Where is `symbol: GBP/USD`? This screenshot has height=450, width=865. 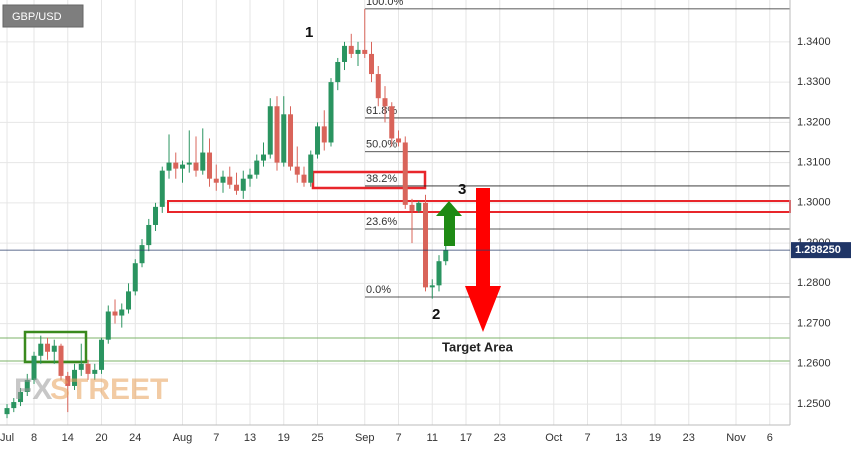
symbol: GBP/USD is located at coordinates (37, 17).